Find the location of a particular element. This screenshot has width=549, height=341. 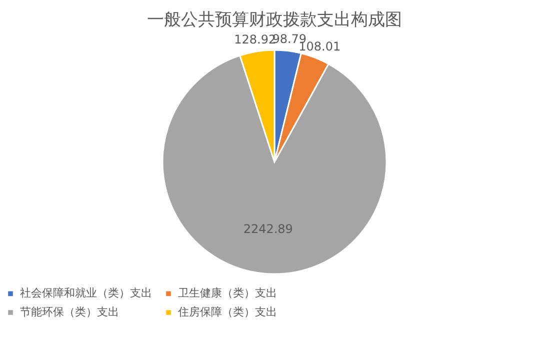

legend-label: 住房保障（类）支出 is located at coordinates (227, 312).